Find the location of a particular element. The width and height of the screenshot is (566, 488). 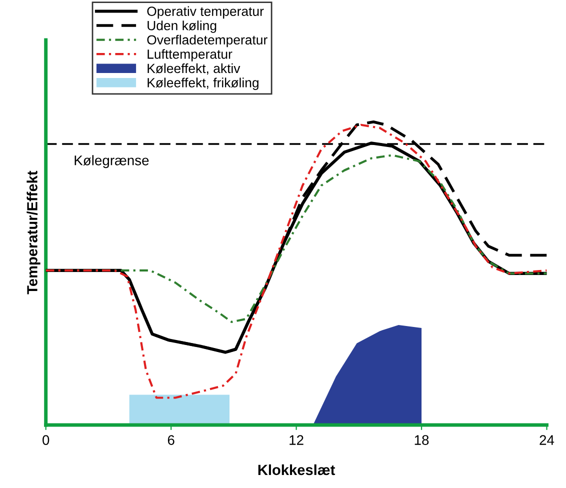

x-tick-label: 6 is located at coordinates (171, 440).